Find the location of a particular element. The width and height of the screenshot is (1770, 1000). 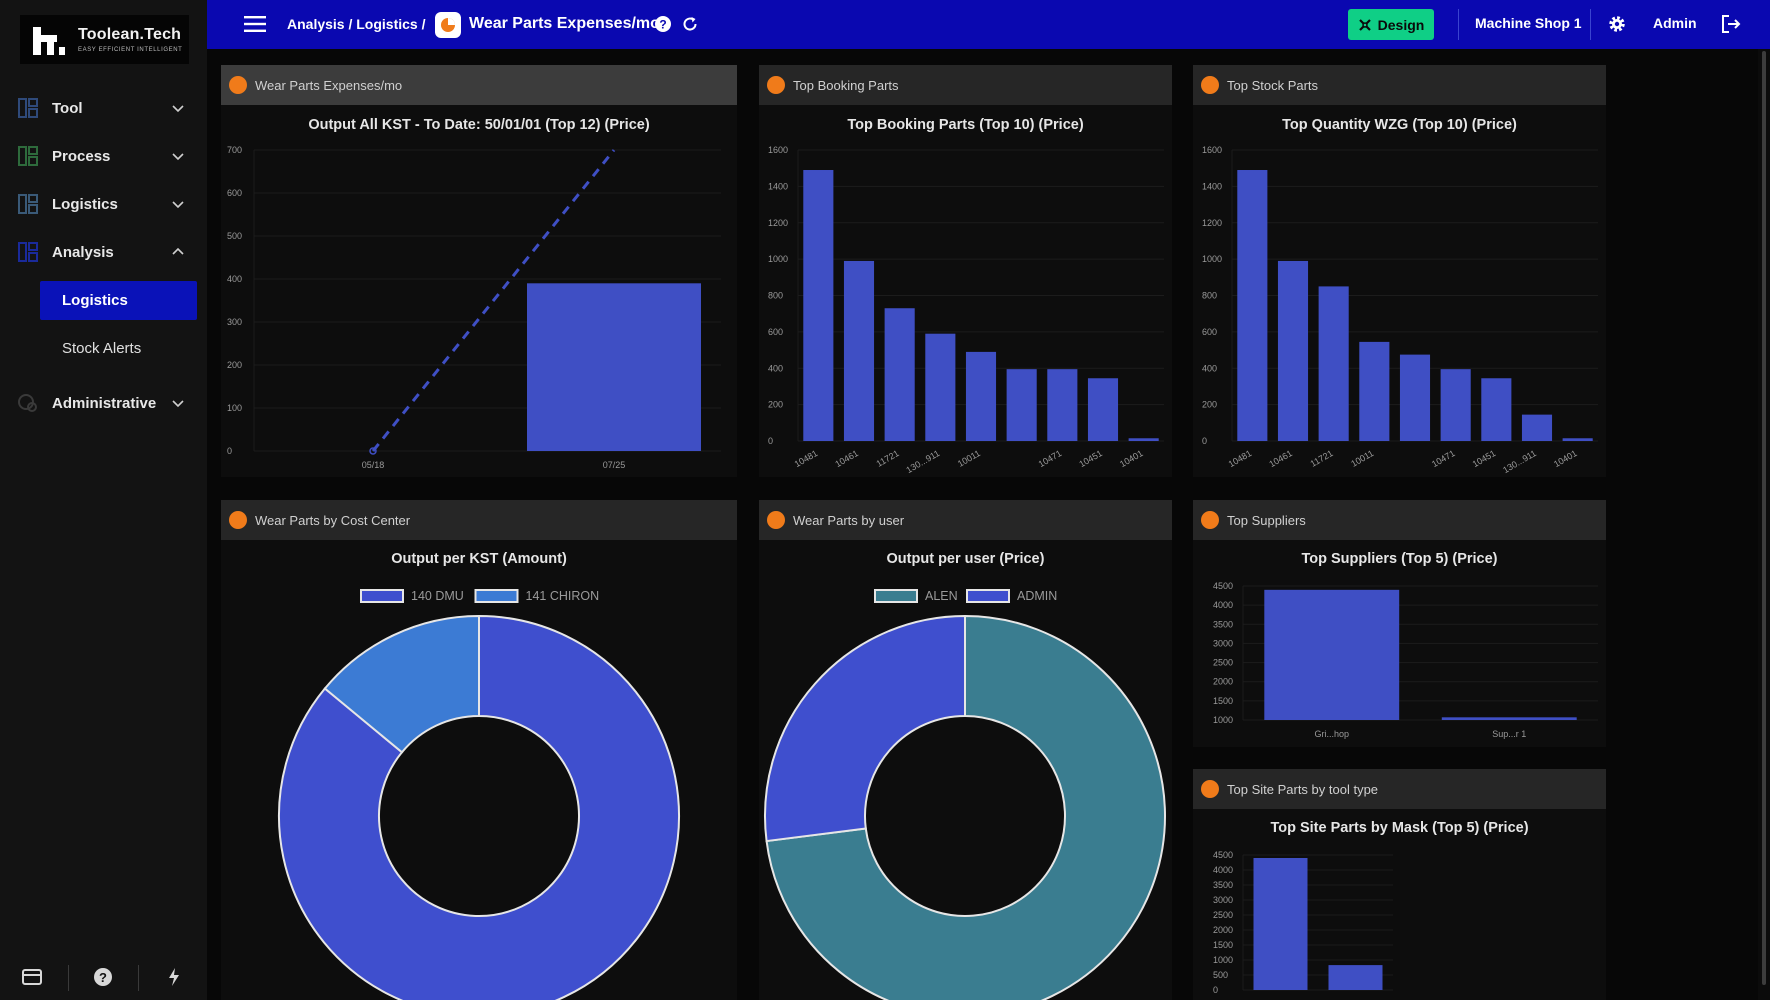

chart-title: Output per KST (Amount) is located at coordinates (479, 559).